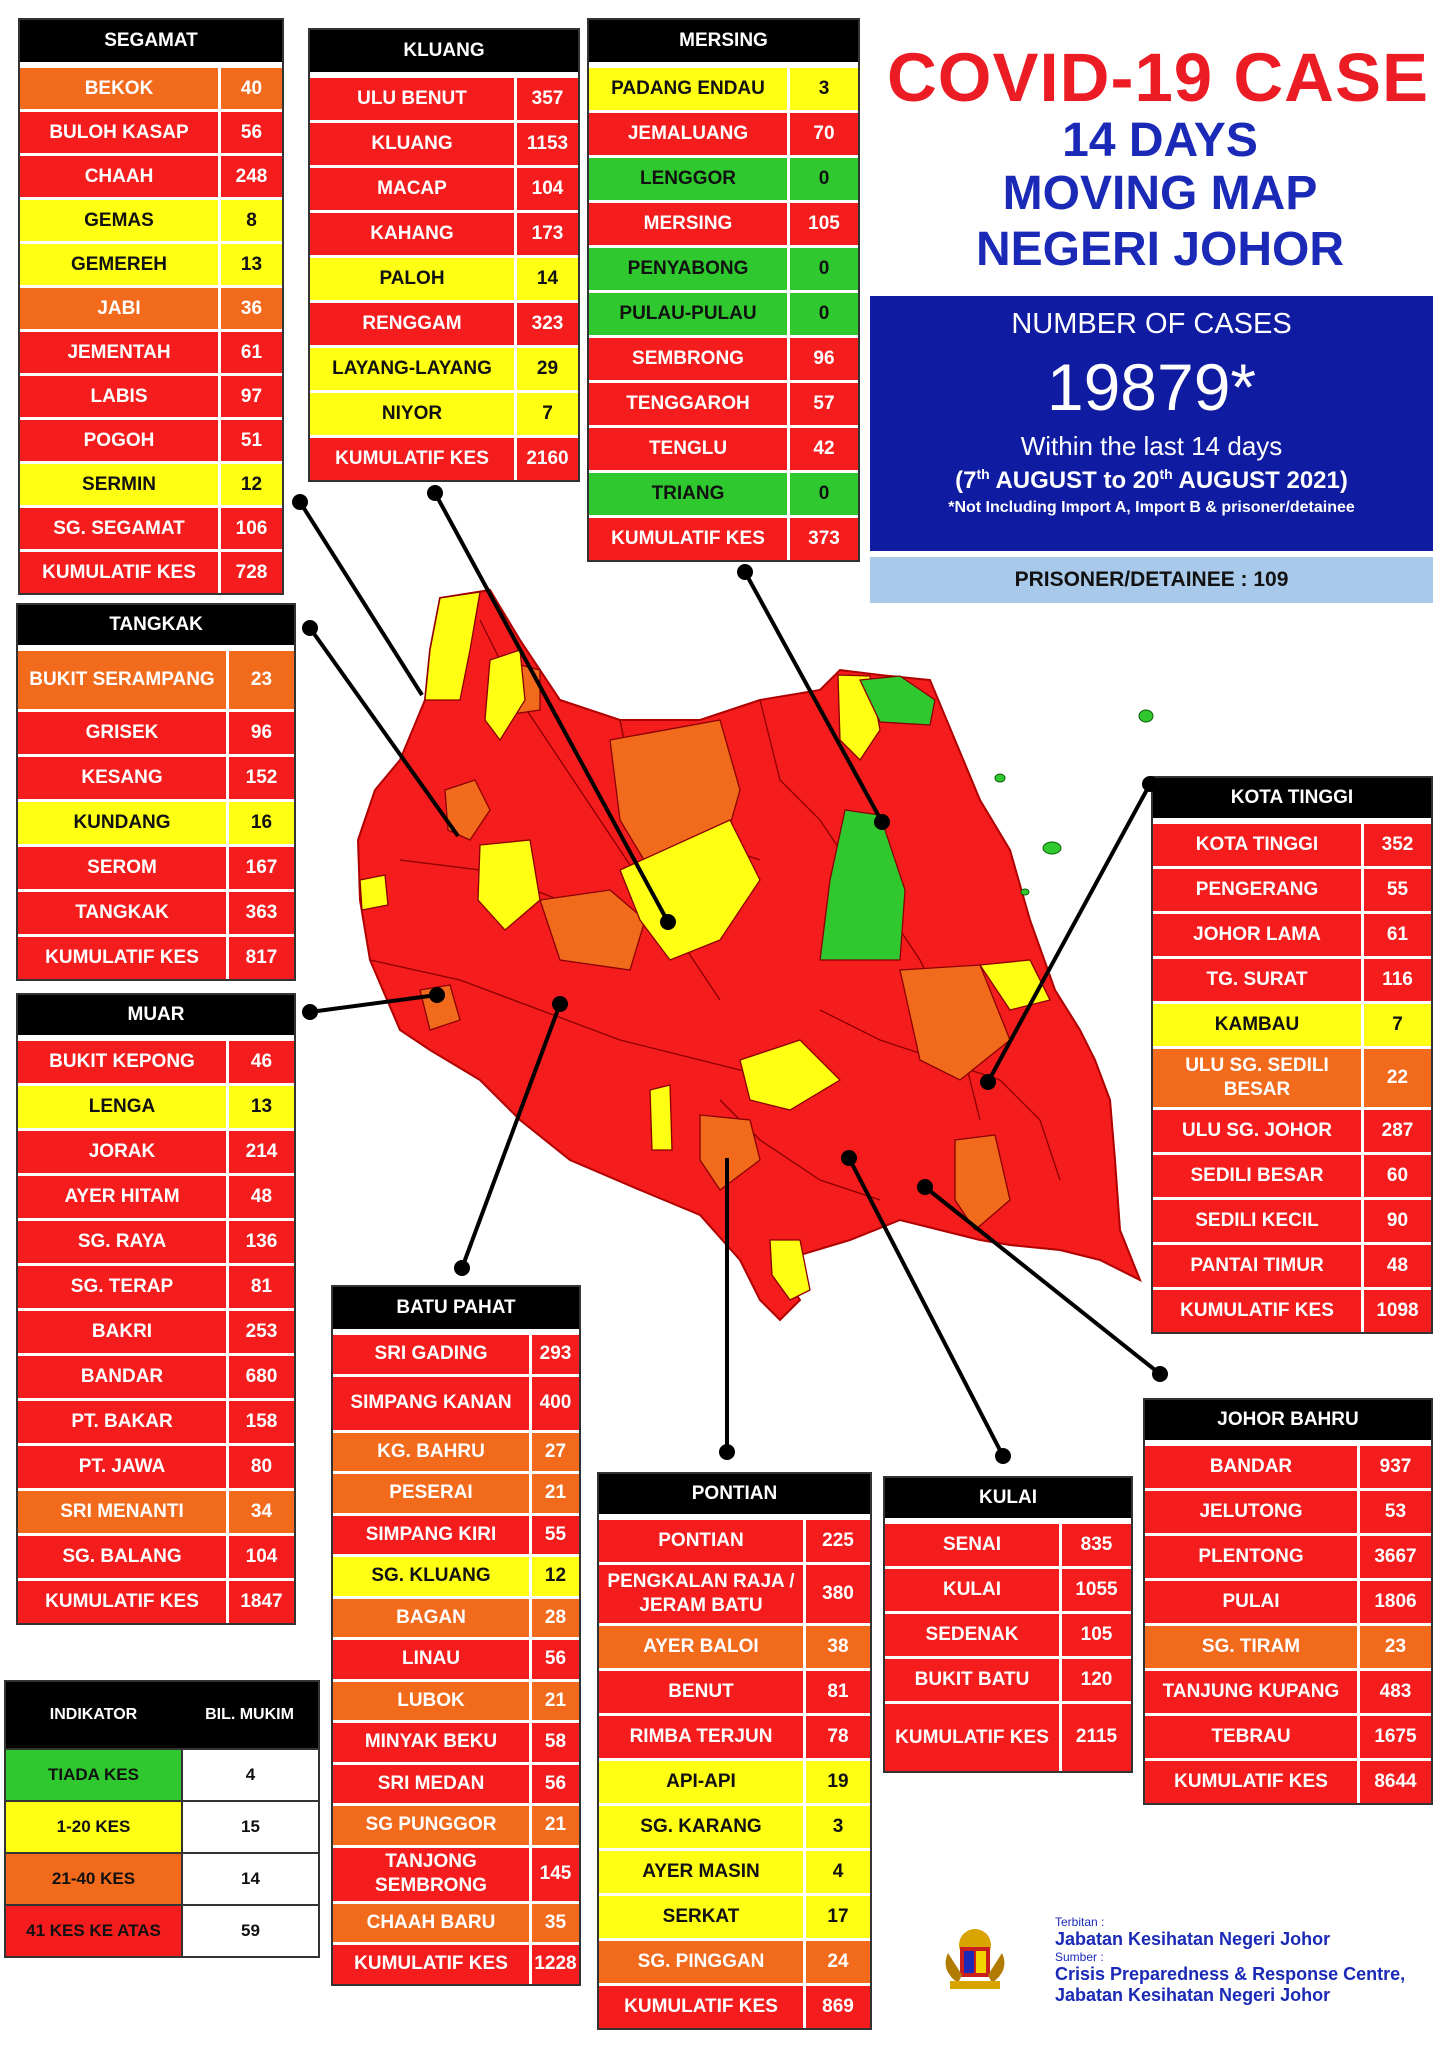 The width and height of the screenshot is (1448, 2048). I want to click on mukim-row: TG. SURAT 116, so click(1292, 978).